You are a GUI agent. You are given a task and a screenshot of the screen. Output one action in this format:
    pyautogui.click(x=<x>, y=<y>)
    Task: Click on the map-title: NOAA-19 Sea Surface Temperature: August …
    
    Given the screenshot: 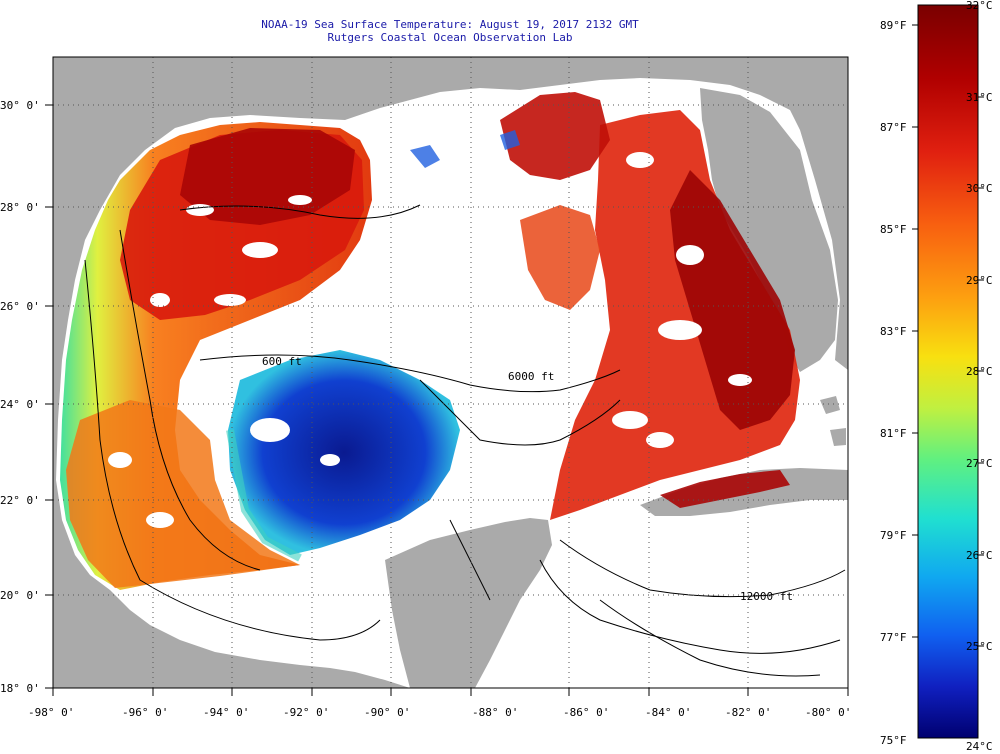 What is the action you would take?
    pyautogui.click(x=450, y=24)
    